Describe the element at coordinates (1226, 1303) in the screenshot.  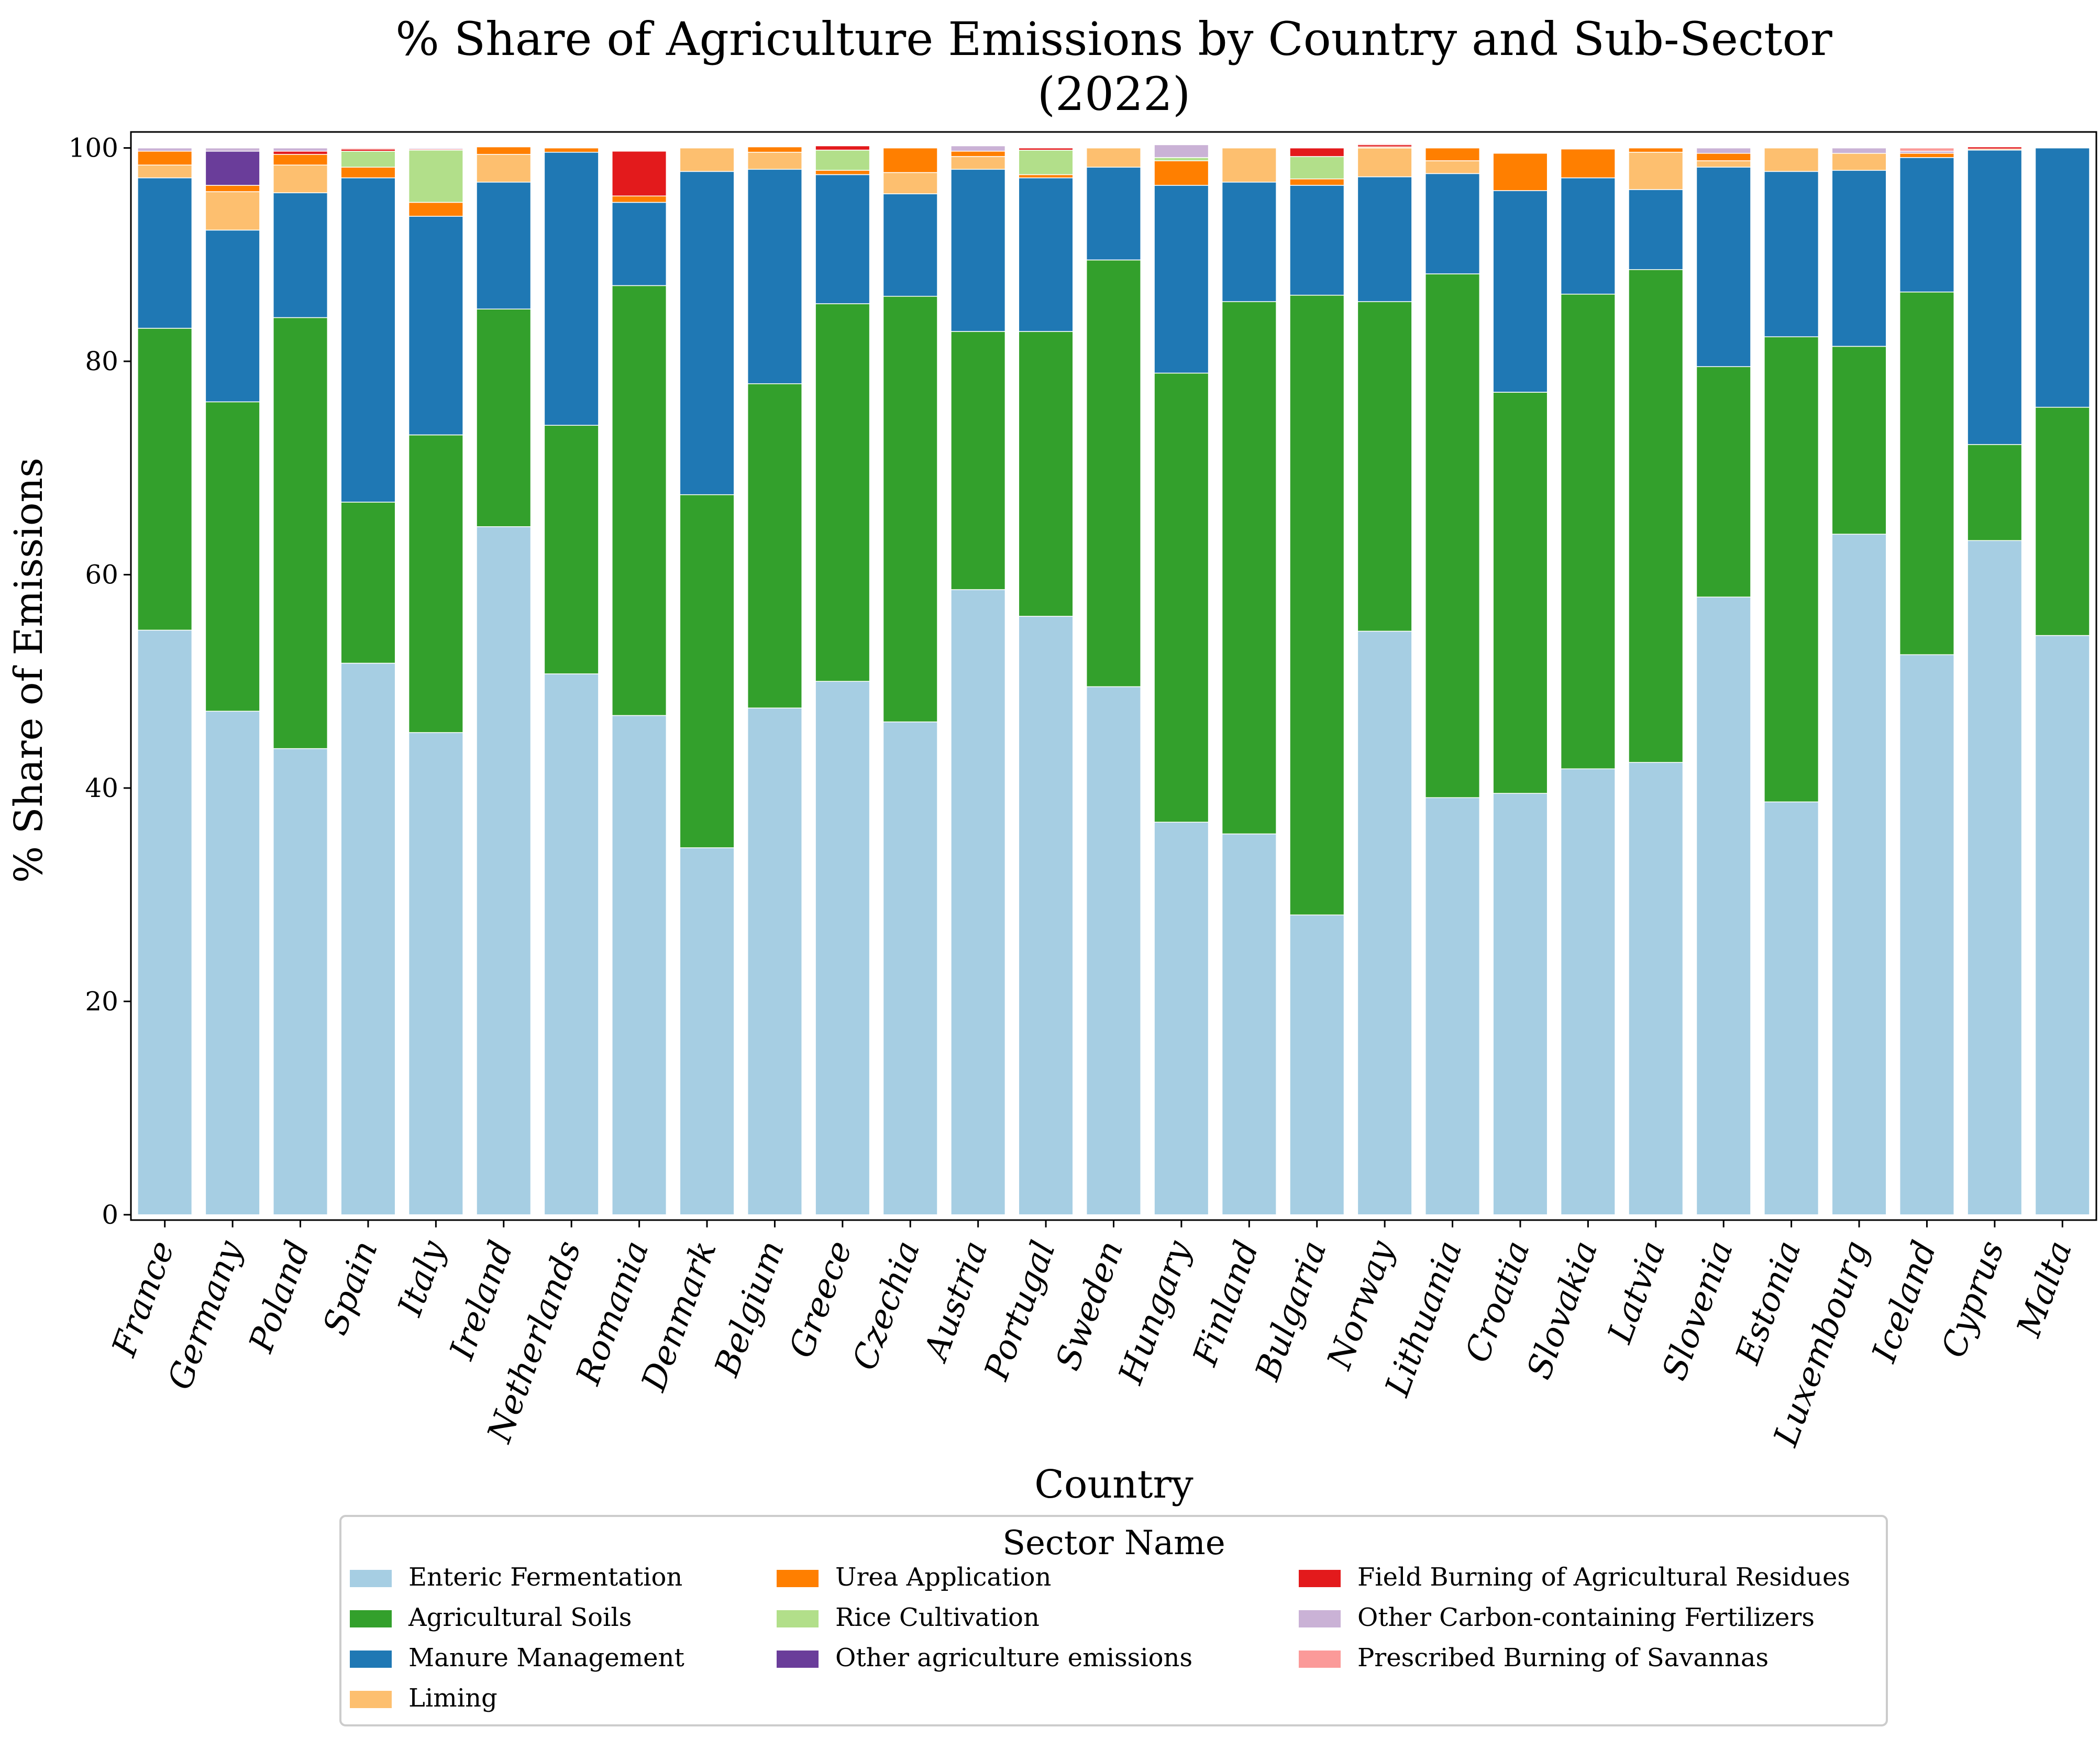
I see `x-tick-label: Finland` at that location.